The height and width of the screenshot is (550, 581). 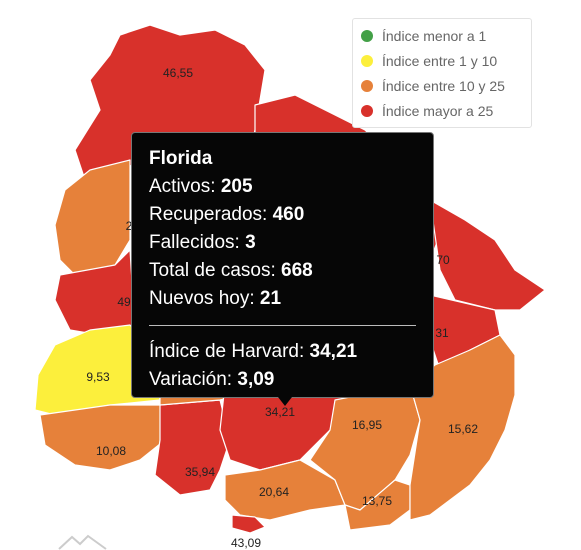 What do you see at coordinates (280, 412) in the screenshot?
I see `region-label: 34,21` at bounding box center [280, 412].